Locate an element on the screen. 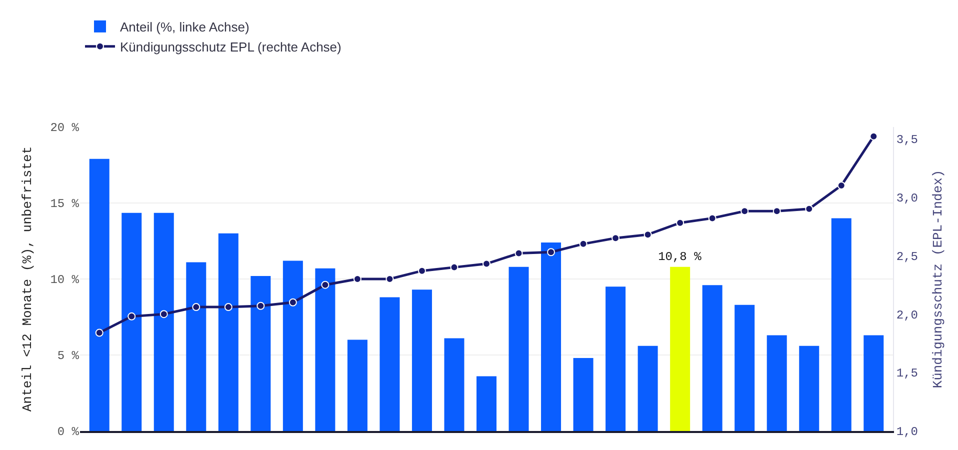 Image resolution: width=958 pixels, height=450 pixels. y-tick-label: 0 % is located at coordinates (68, 432).